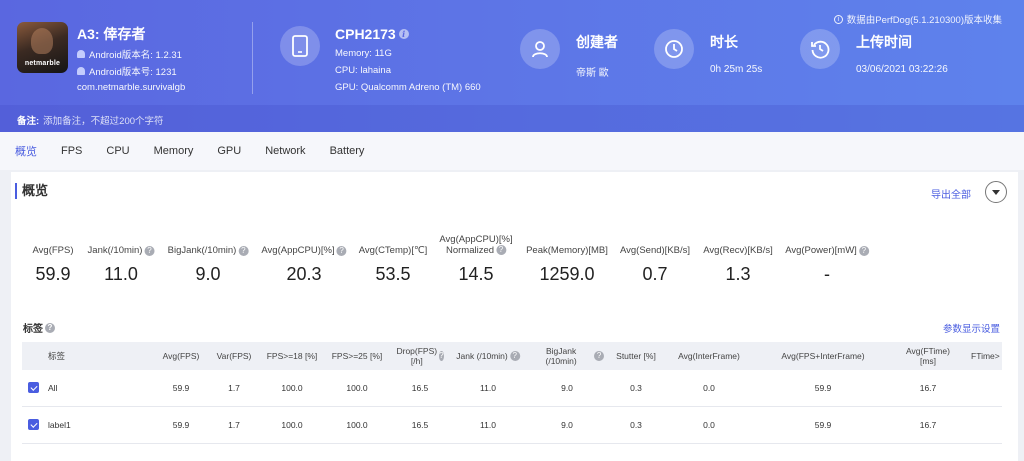 This screenshot has height=461, width=1024. What do you see at coordinates (738, 250) in the screenshot?
I see `metric-label: Avg(Recv)[KB/s]` at bounding box center [738, 250].